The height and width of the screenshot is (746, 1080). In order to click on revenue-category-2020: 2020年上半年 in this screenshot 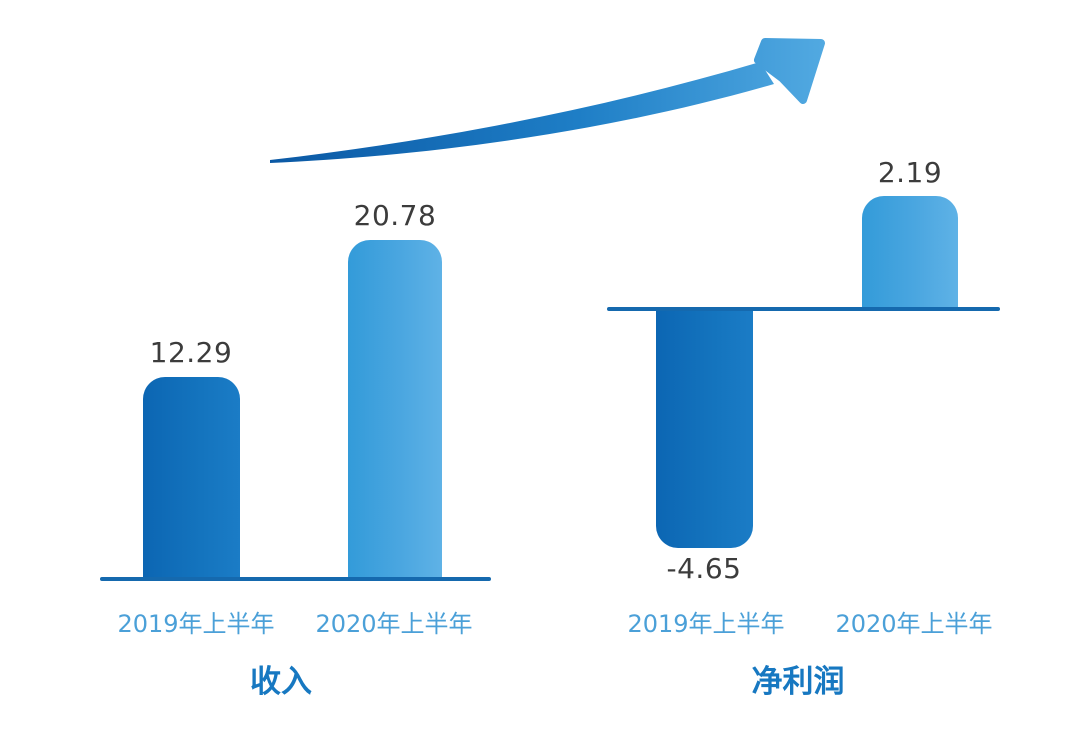, I will do `click(394, 624)`.